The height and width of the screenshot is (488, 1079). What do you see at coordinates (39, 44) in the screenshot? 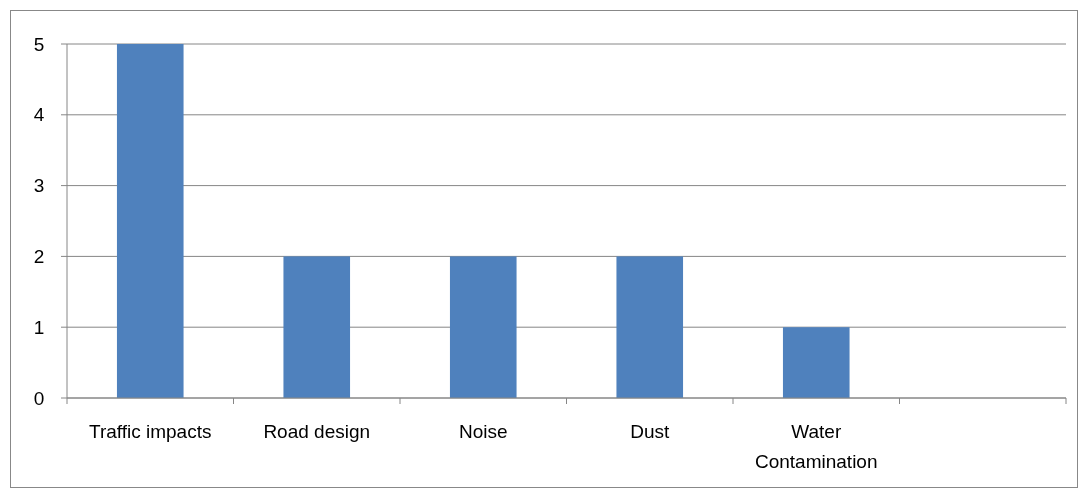
I see `y-tick-label: 5` at bounding box center [39, 44].